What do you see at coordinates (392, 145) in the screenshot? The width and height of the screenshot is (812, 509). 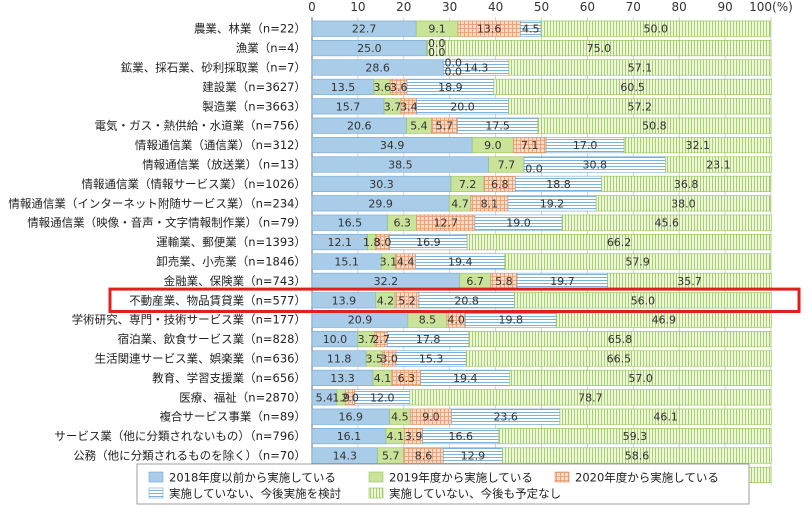 I see `value-label: 34.9` at bounding box center [392, 145].